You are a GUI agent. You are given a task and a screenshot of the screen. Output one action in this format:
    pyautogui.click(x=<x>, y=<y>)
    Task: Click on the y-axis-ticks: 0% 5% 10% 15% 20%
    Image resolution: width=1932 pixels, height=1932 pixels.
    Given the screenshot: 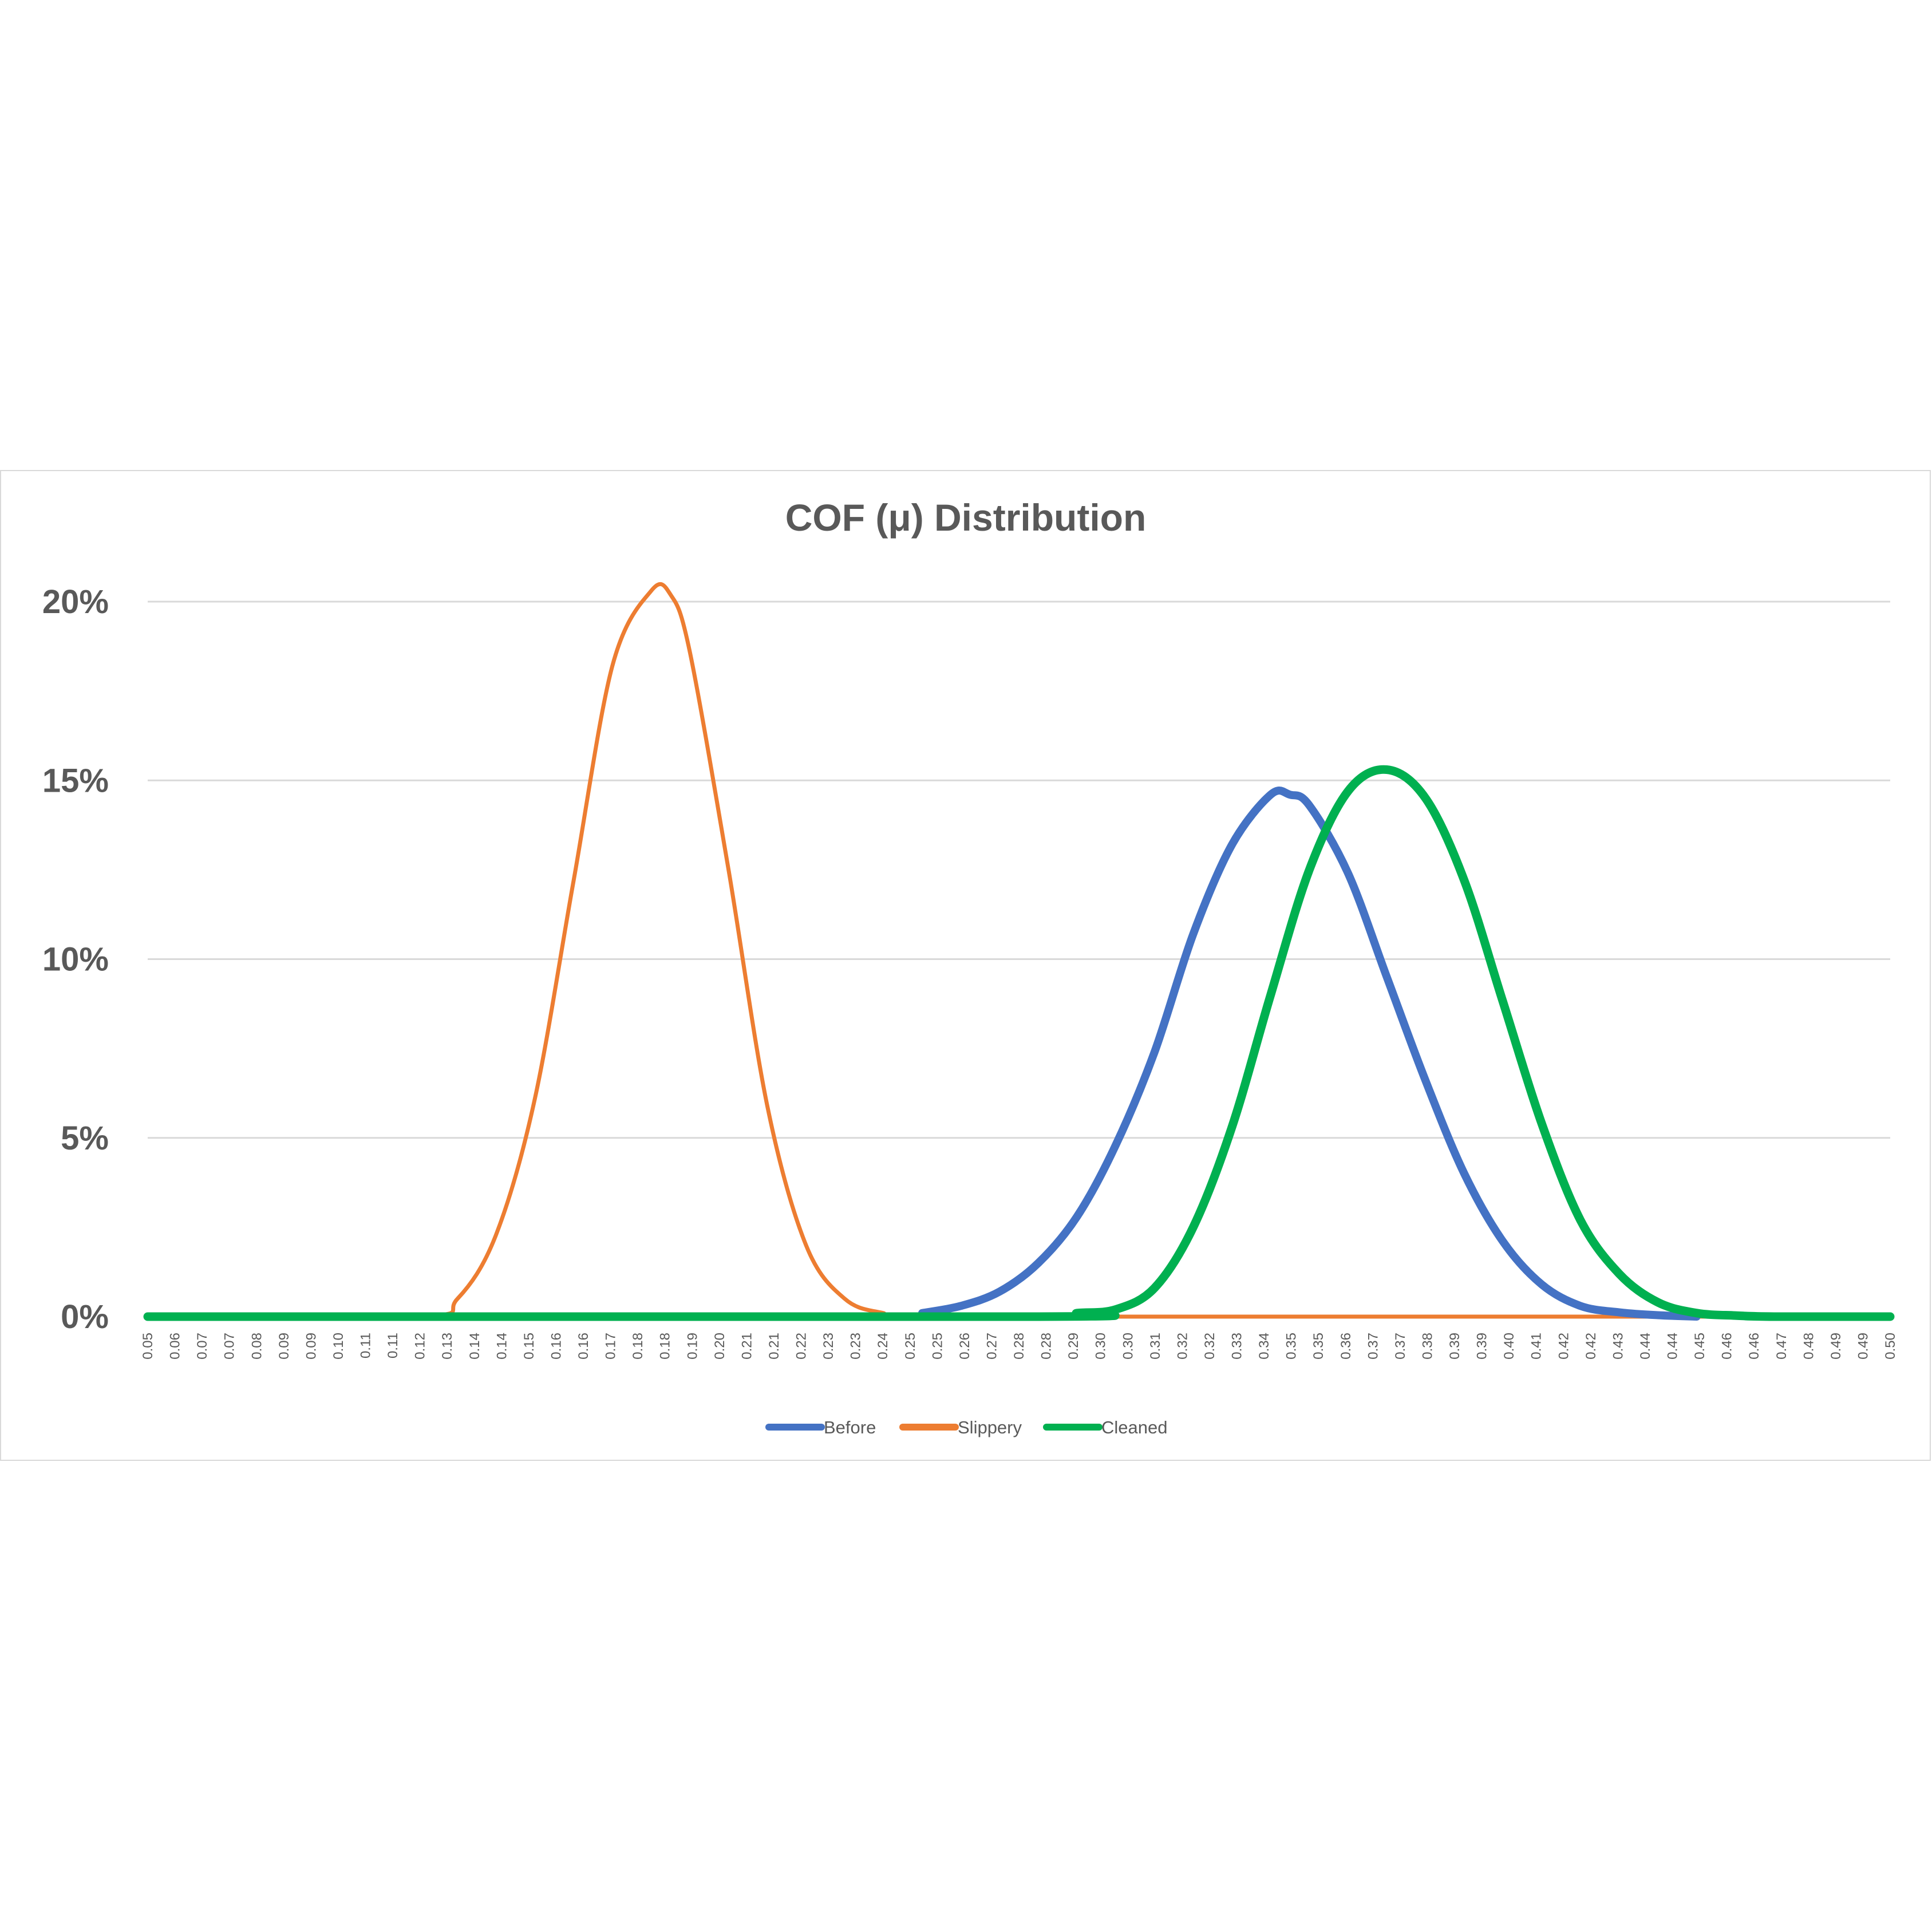 What is the action you would take?
    pyautogui.click(x=75, y=959)
    